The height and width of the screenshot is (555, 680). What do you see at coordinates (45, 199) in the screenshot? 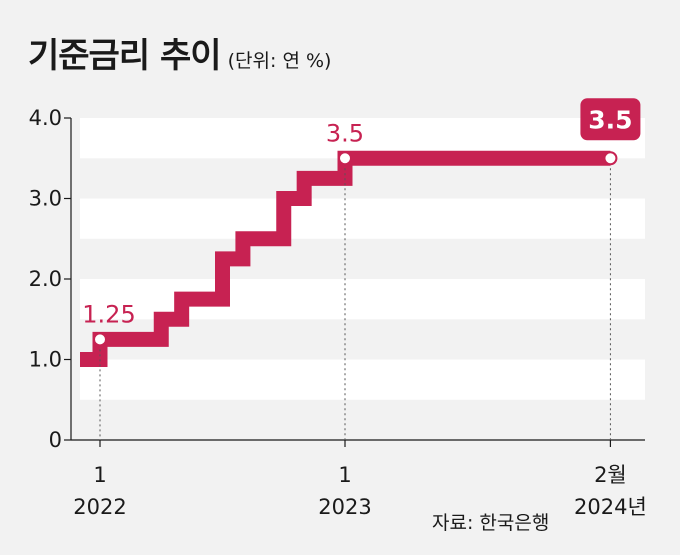
I see `y-tick-label: 3.0` at bounding box center [45, 199].